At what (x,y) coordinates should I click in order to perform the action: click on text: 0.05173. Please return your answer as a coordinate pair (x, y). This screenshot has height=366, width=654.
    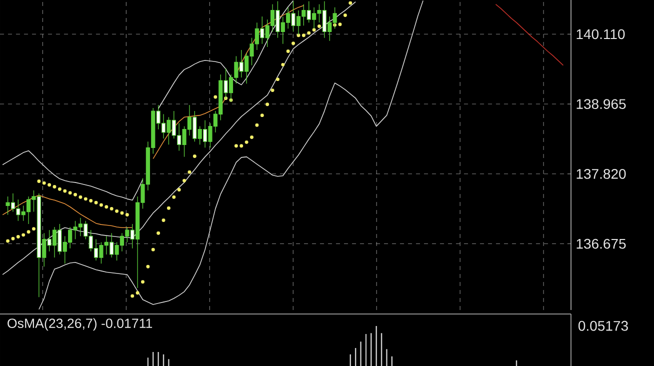
    Looking at the image, I should click on (603, 325).